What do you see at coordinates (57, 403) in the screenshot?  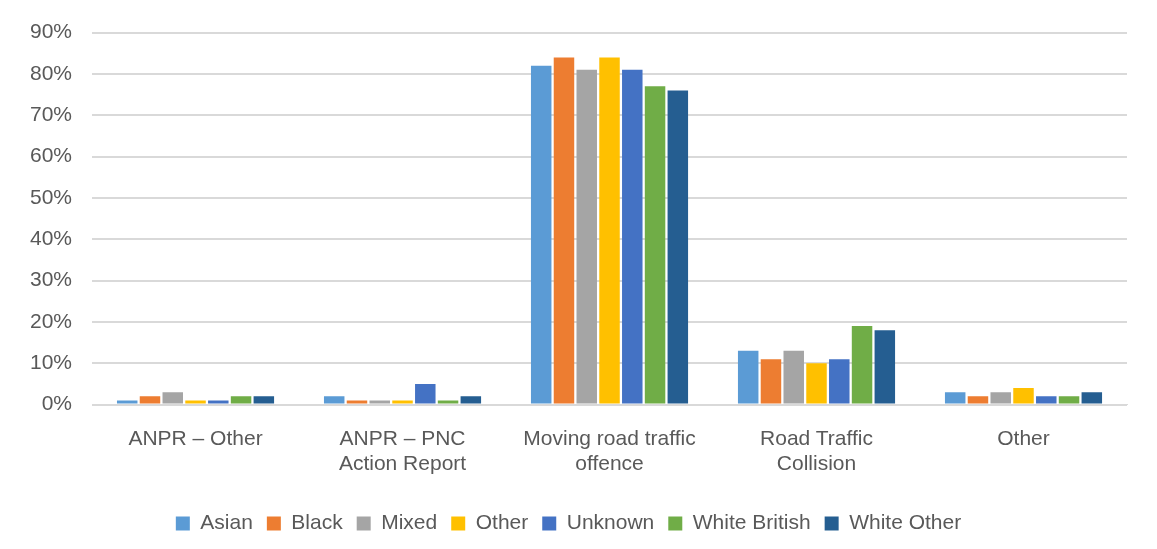 I see `y-tick-label: 0%` at bounding box center [57, 403].